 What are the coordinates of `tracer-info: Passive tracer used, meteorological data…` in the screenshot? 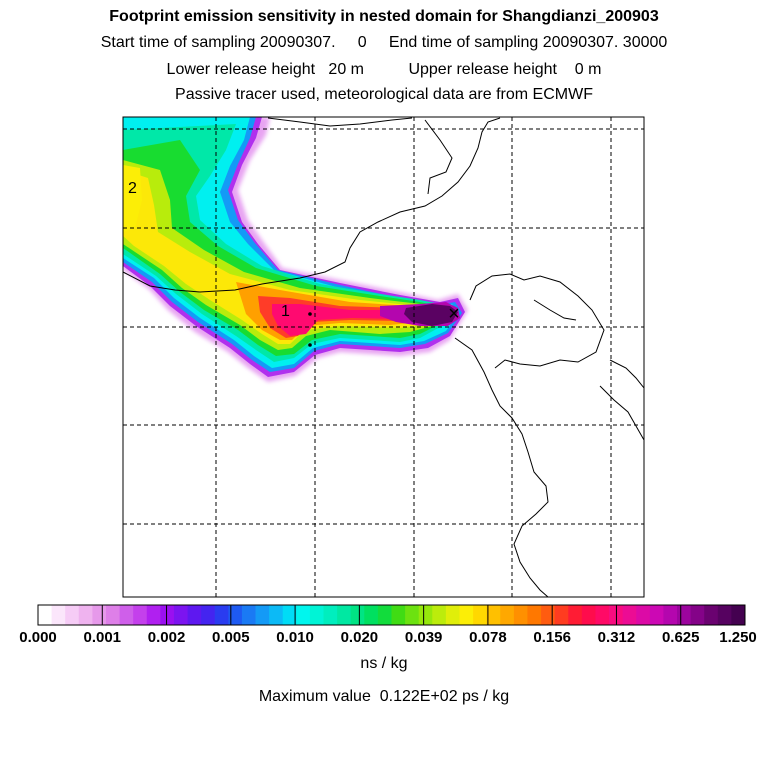 It's located at (384, 94).